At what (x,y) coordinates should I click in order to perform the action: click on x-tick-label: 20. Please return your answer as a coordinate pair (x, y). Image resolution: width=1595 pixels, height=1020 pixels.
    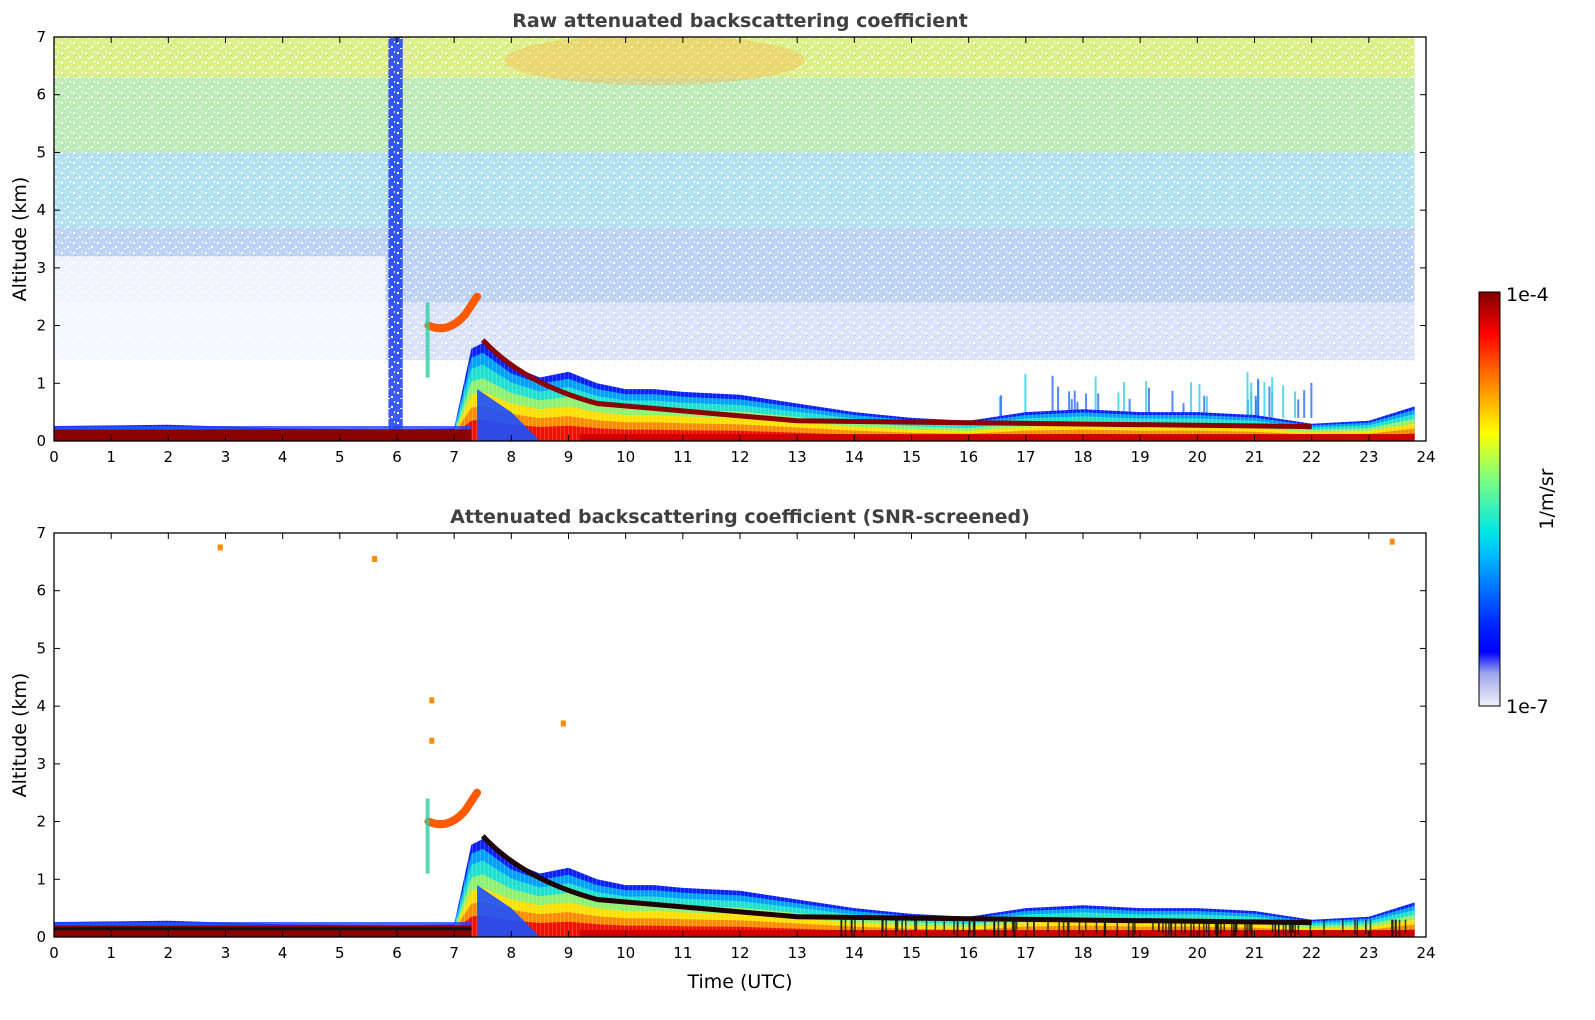
    Looking at the image, I should click on (1197, 953).